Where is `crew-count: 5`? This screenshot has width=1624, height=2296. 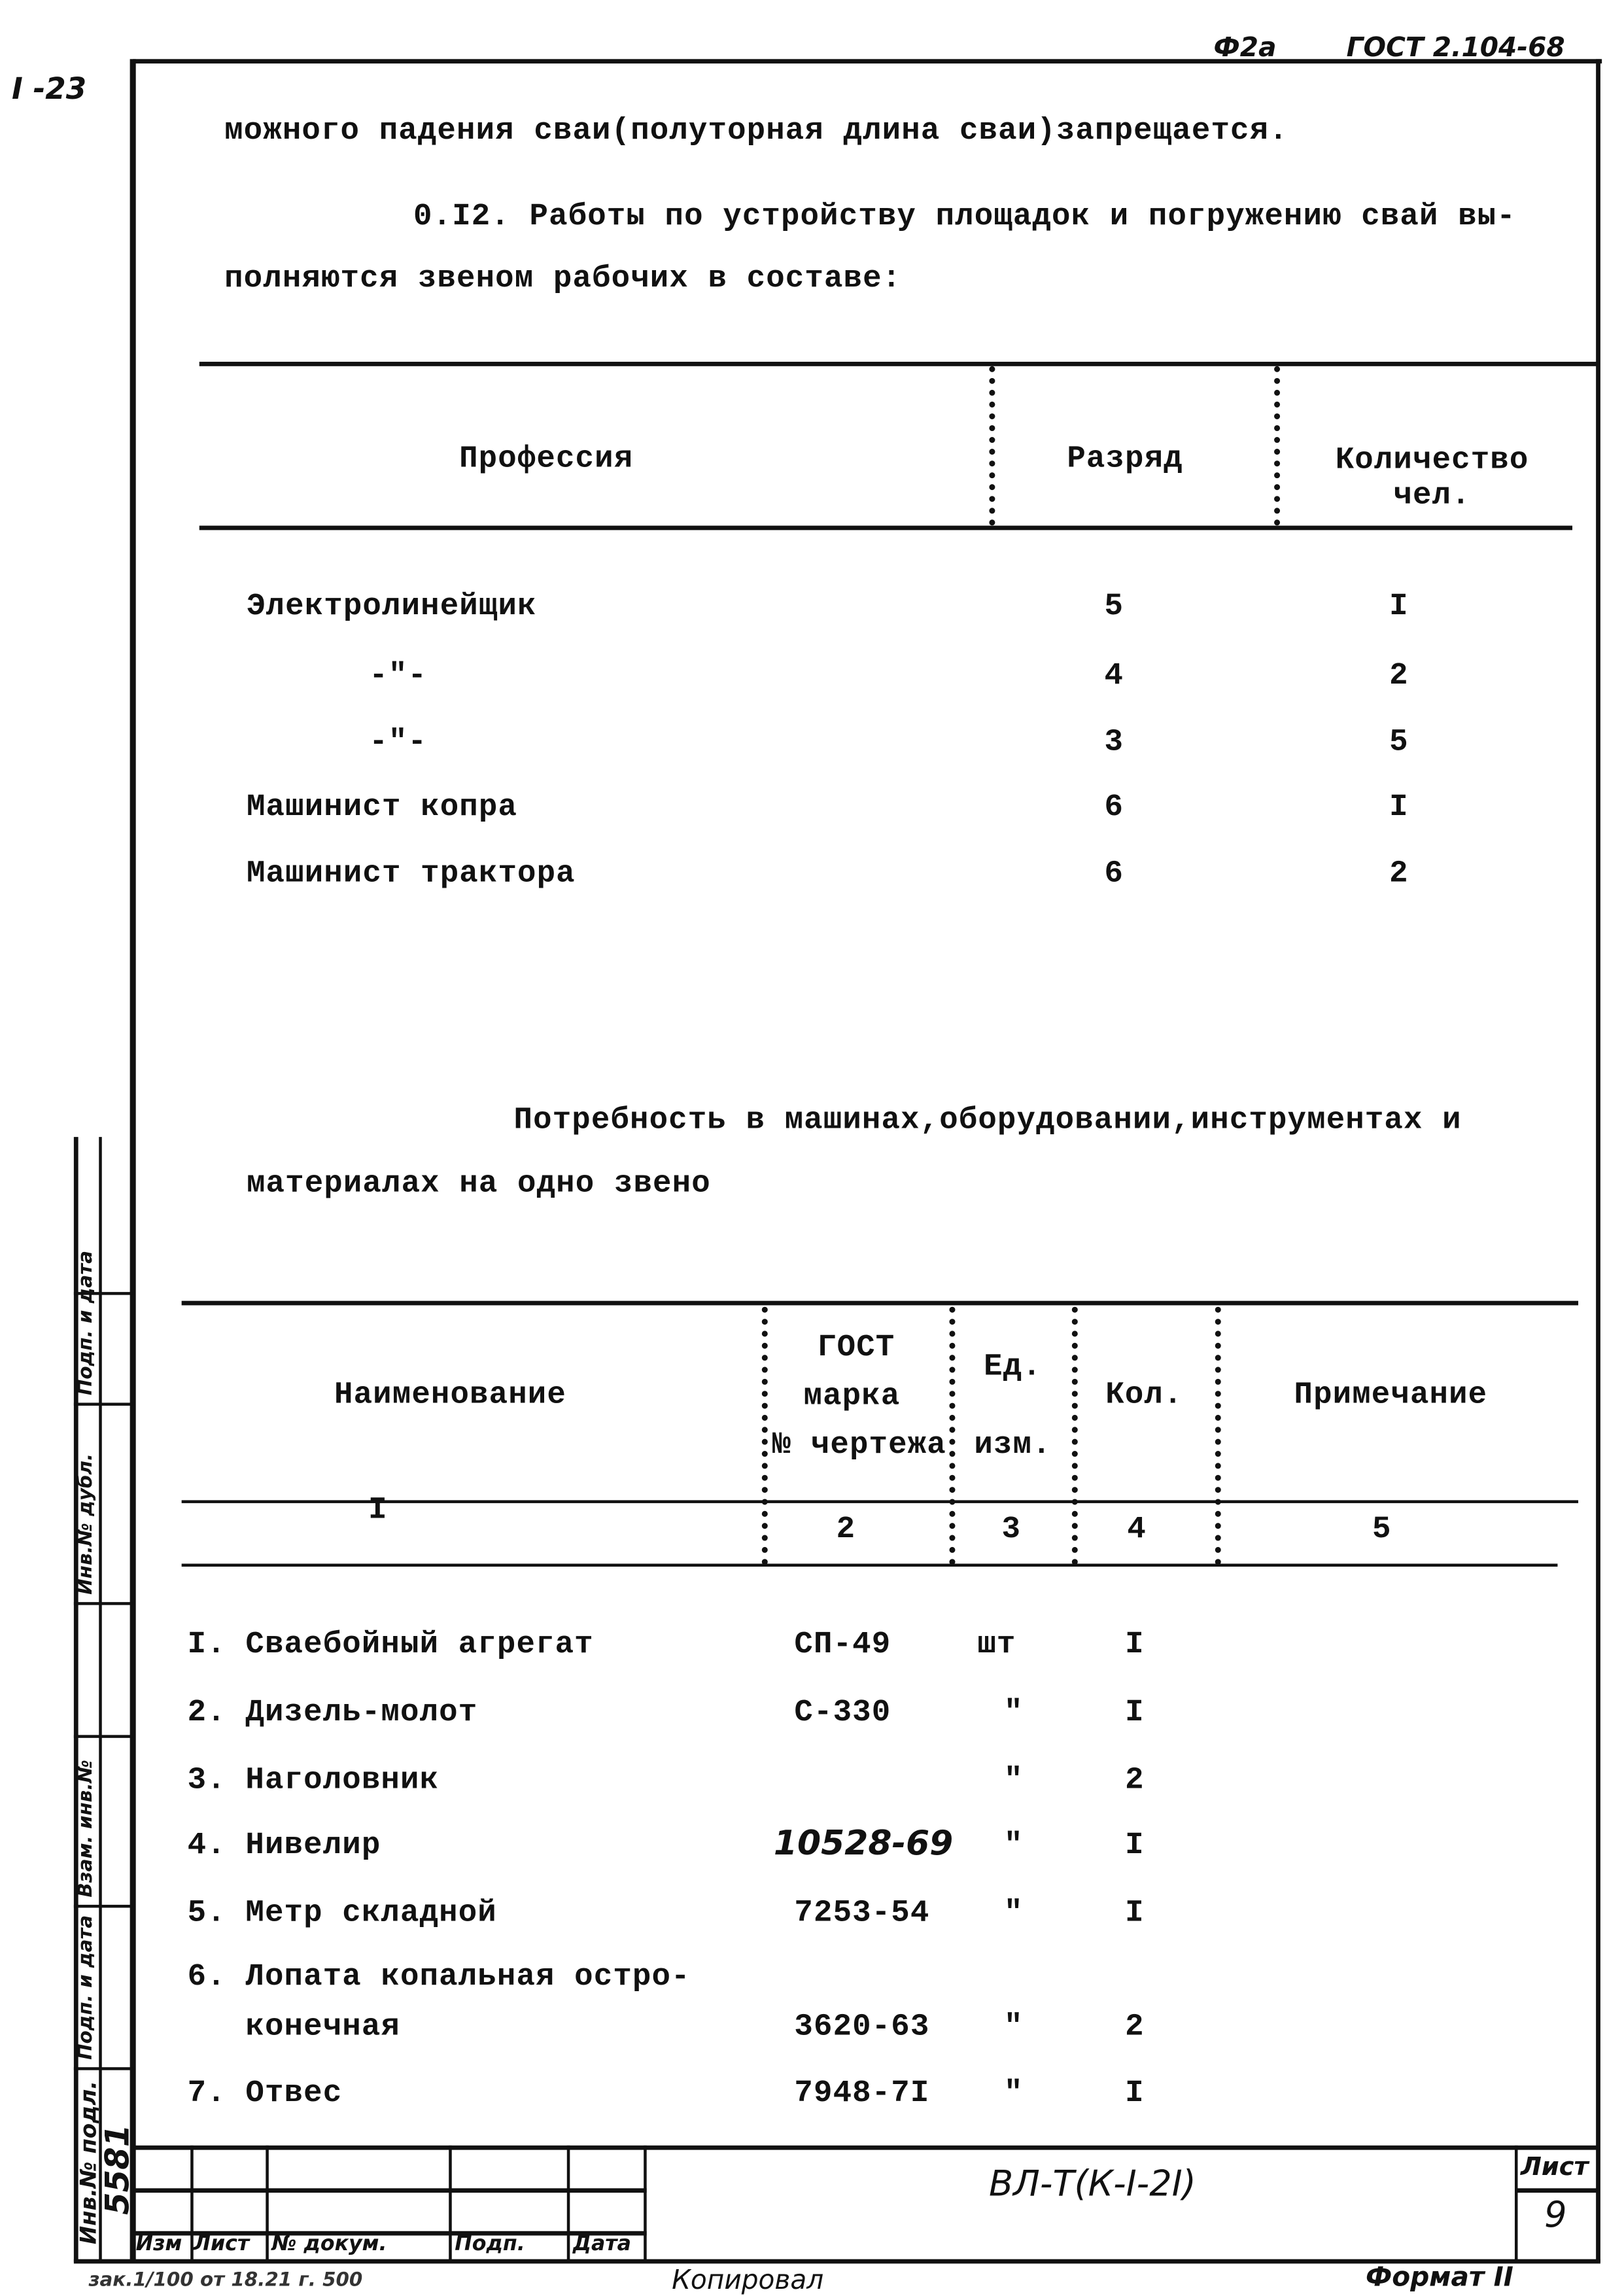
crew-count: 5 is located at coordinates (1399, 743).